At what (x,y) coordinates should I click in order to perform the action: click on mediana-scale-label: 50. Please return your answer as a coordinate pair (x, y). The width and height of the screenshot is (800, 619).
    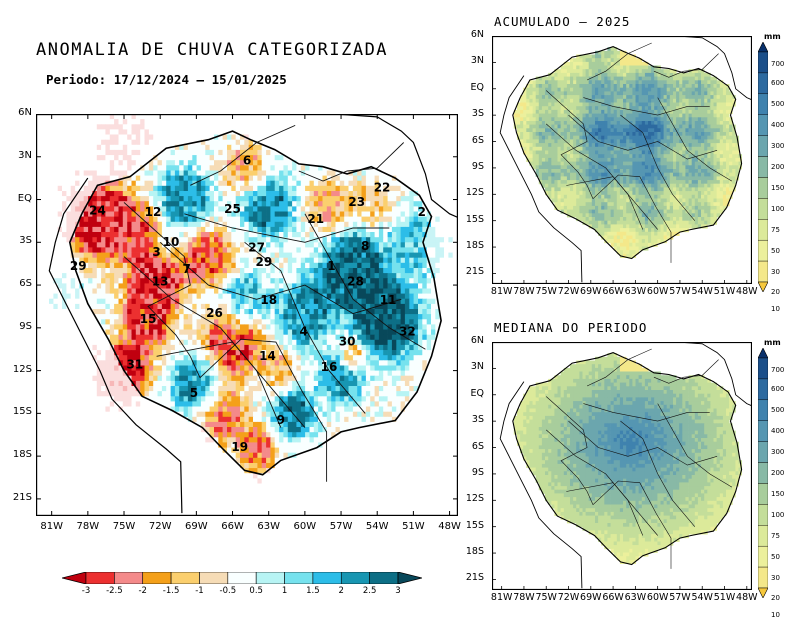
    Looking at the image, I should click on (775, 557).